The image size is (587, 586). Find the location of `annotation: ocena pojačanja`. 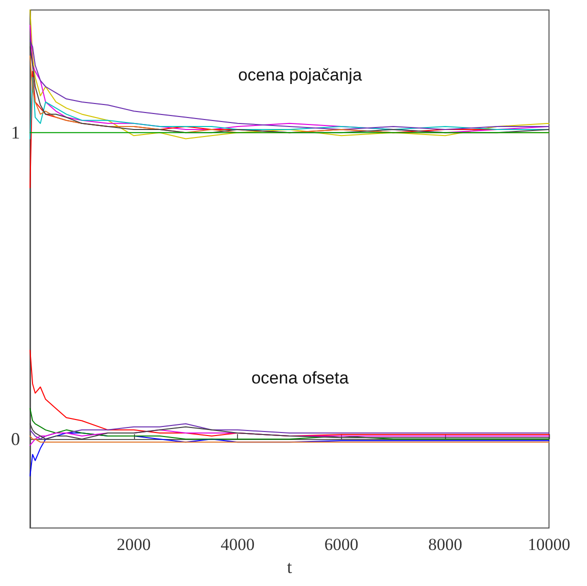

annotation: ocena pojačanja is located at coordinates (300, 75).